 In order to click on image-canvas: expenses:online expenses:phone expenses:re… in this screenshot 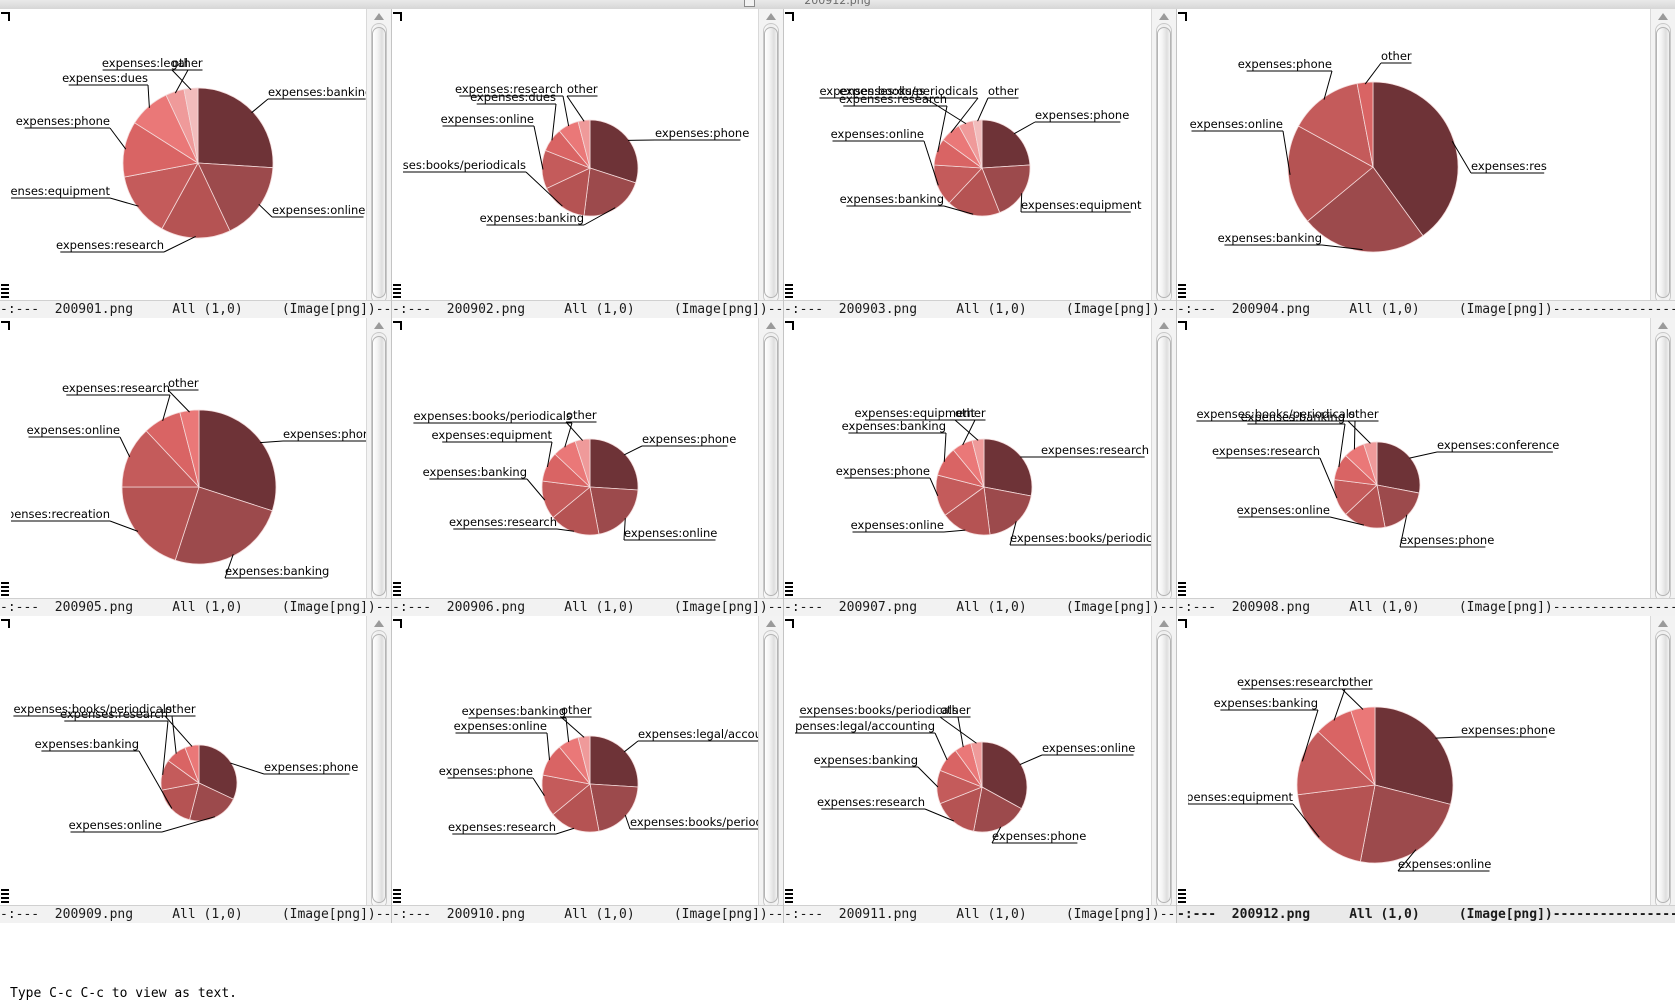, I will do `click(973, 769)`.